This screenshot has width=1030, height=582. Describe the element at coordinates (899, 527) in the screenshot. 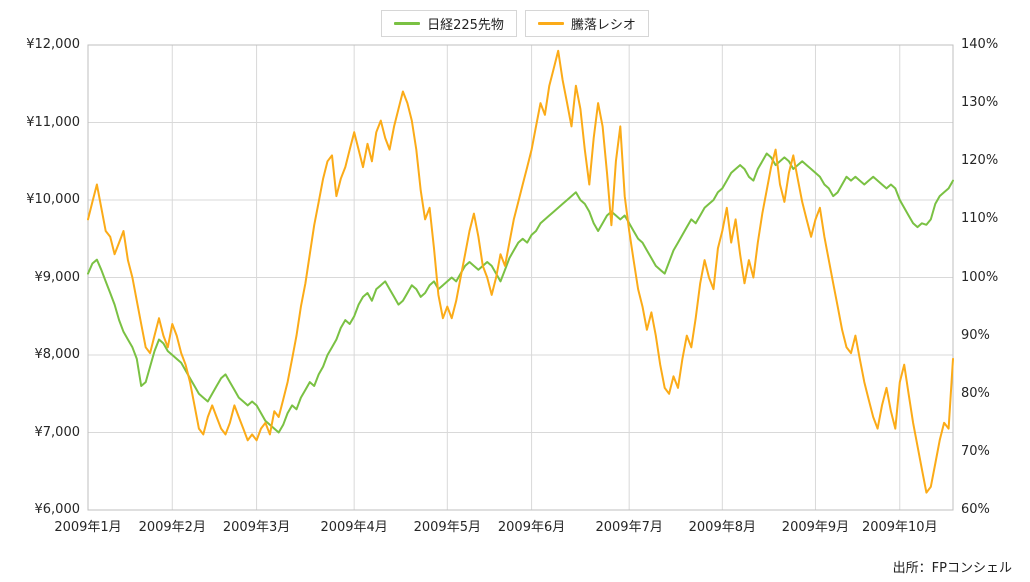

I see `x-axis-tick-label: 2009年10月` at that location.